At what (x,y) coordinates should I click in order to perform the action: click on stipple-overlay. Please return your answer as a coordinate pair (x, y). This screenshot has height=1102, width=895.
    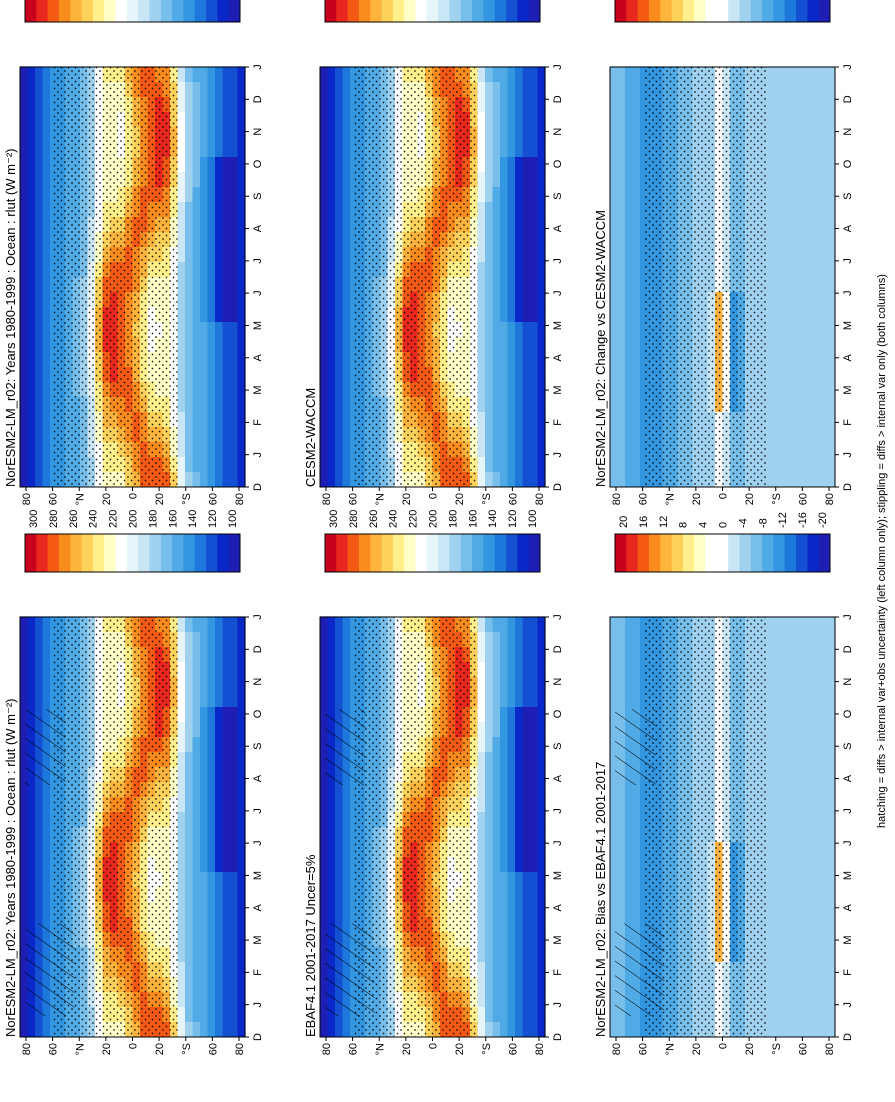
    Looking at the image, I should click on (115, 827).